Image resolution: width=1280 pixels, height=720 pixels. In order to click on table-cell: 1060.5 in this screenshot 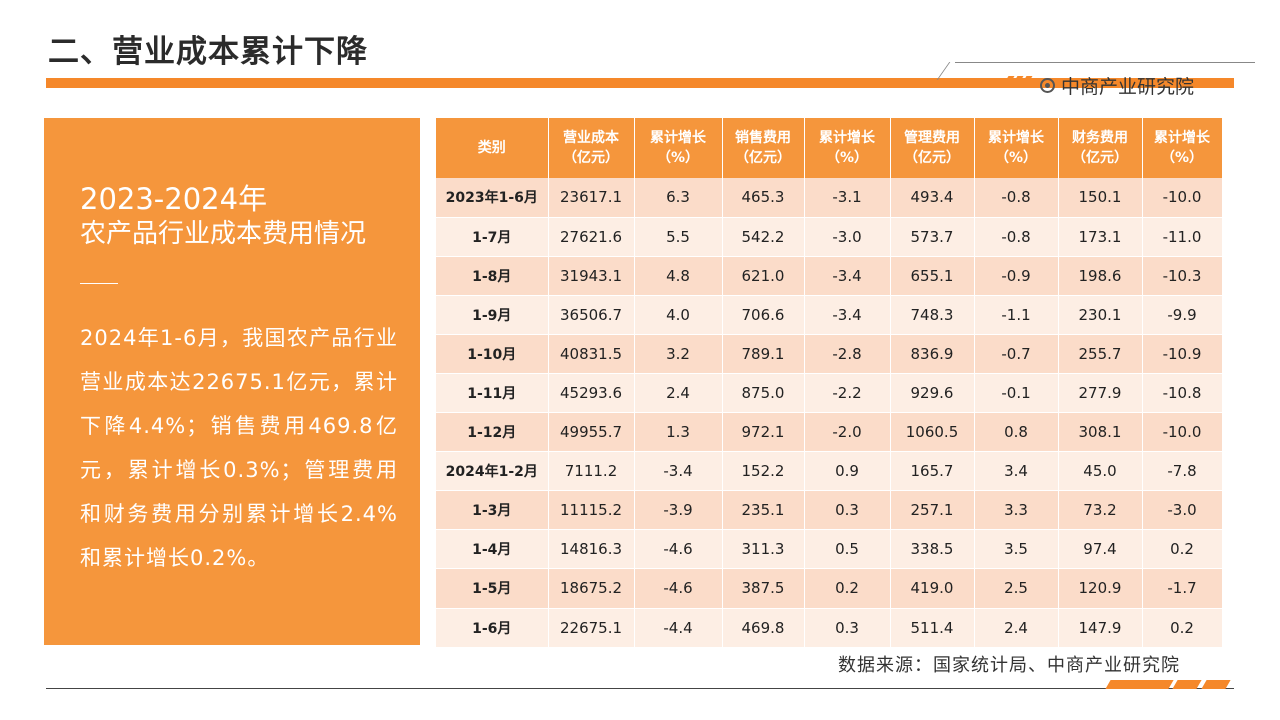, I will do `click(932, 432)`.